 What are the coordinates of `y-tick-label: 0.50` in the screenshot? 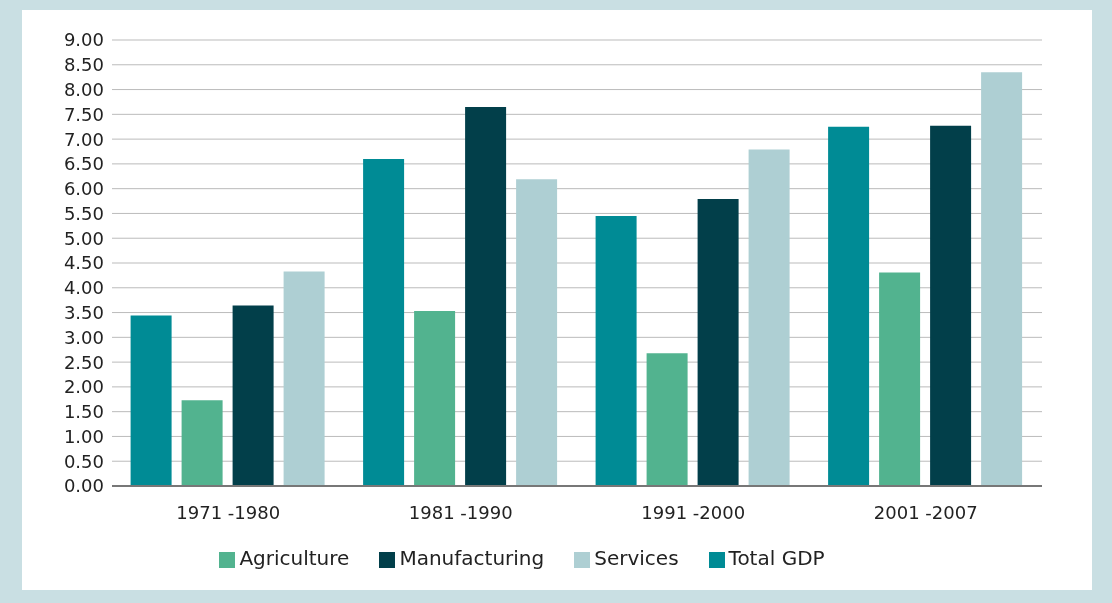 It's located at (83, 461).